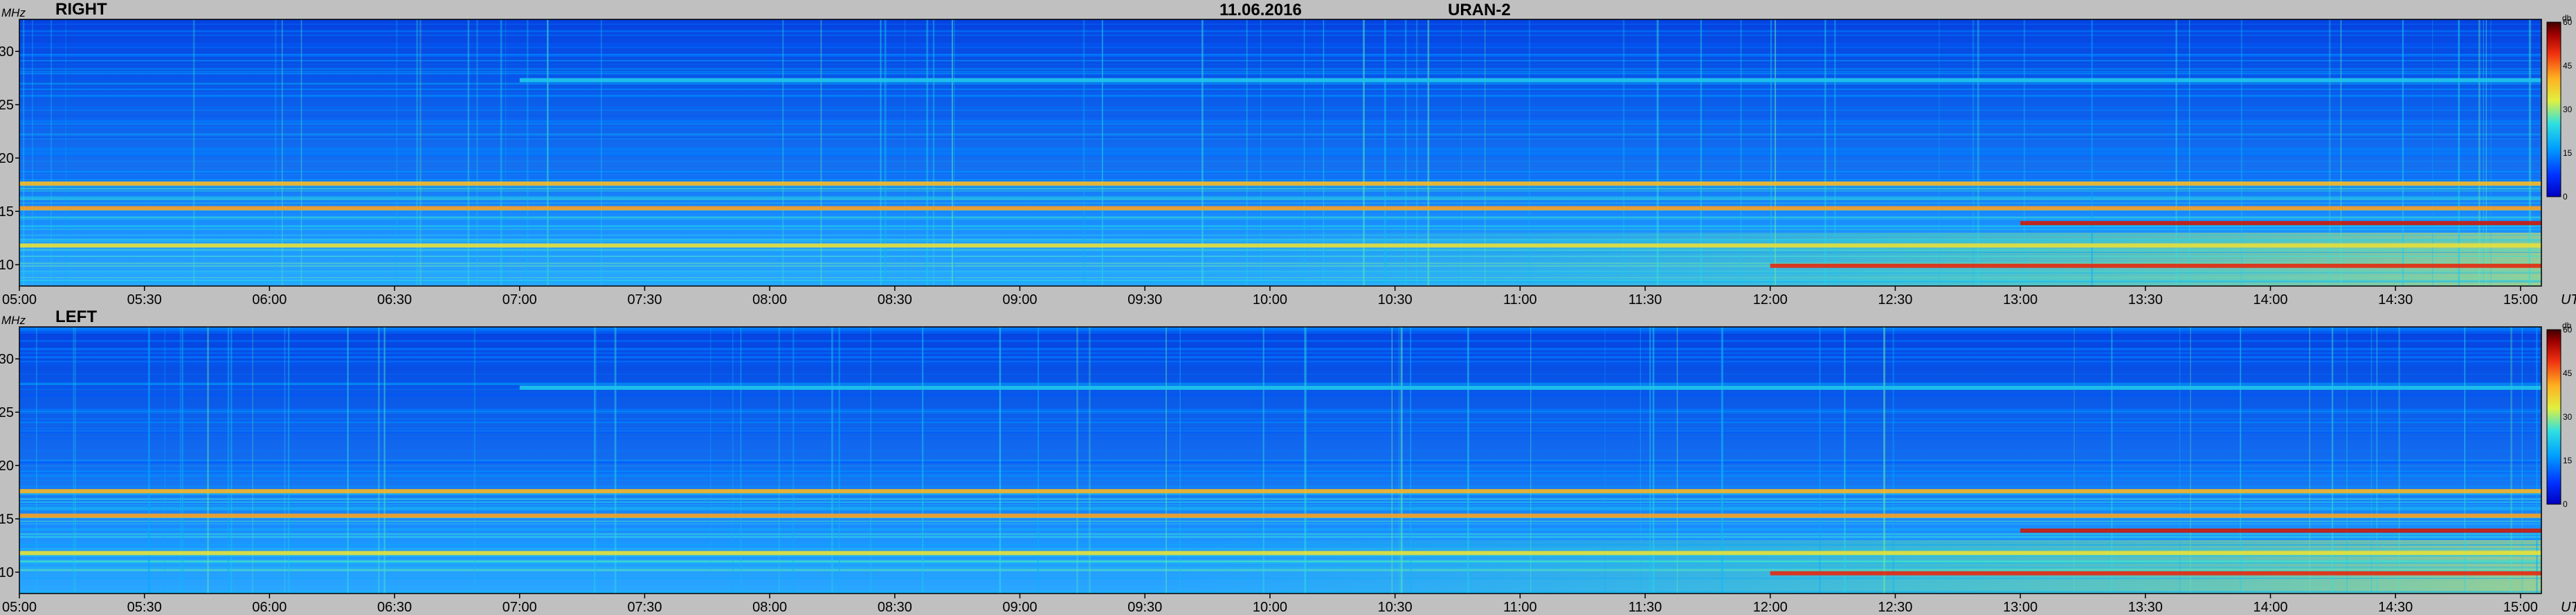  I want to click on x-tick-label: 05:30, so click(144, 607).